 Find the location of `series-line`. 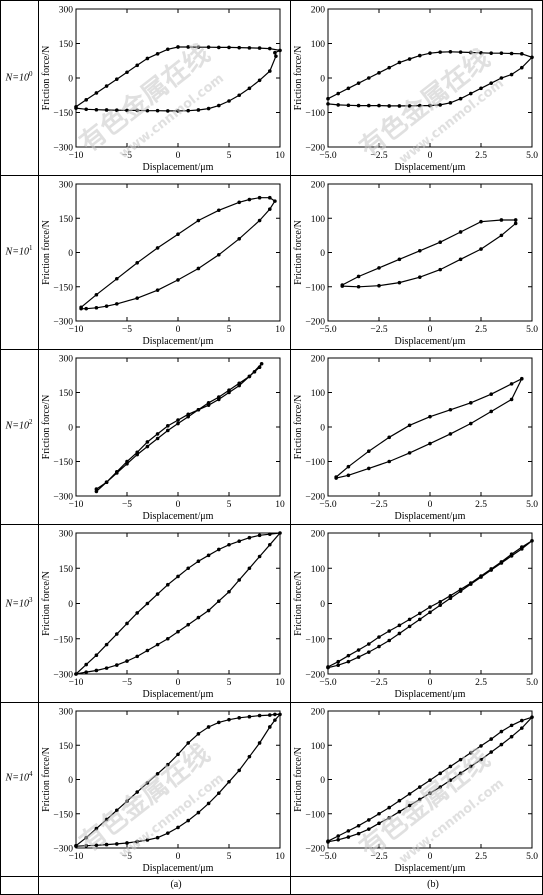

series-line is located at coordinates (178, 603).